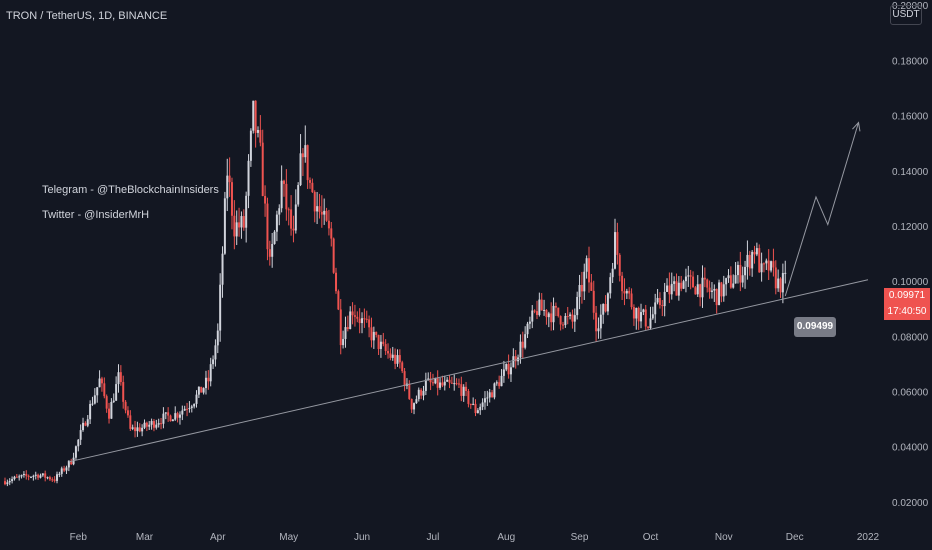 The height and width of the screenshot is (550, 932). What do you see at coordinates (906, 15) in the screenshot?
I see `currency-unit-button: USDT` at bounding box center [906, 15].